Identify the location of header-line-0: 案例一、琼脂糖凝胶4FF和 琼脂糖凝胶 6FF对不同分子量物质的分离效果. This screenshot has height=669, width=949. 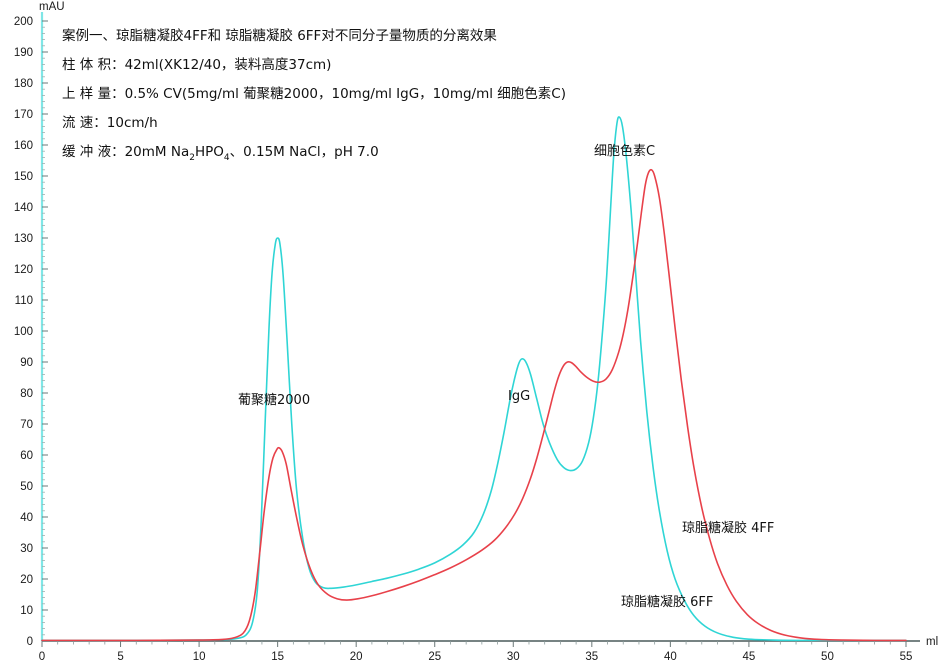
(279, 35).